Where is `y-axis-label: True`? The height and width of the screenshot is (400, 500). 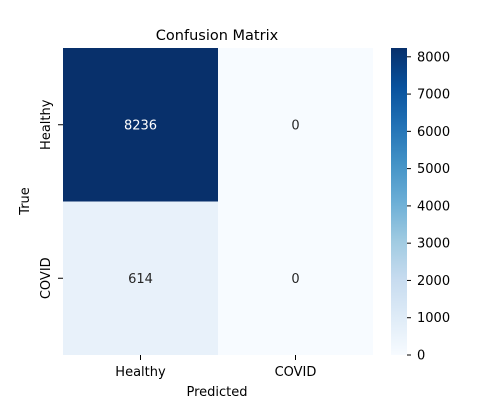 y-axis-label: True is located at coordinates (25, 201).